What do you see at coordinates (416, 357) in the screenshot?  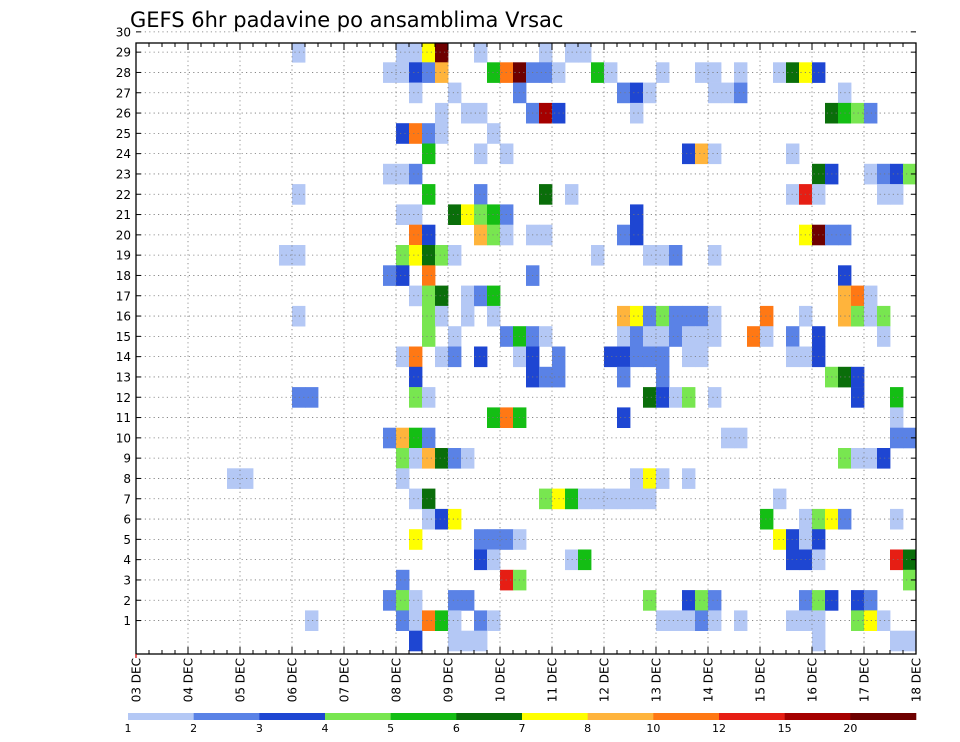 I see `cell-m14-t22` at bounding box center [416, 357].